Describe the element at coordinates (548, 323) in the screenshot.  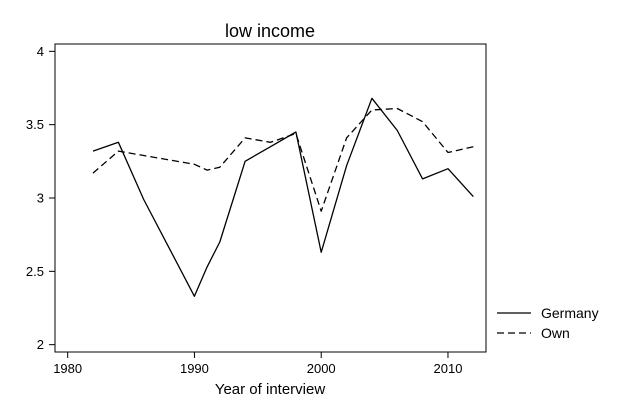
I see `legend: Germany Own` at that location.